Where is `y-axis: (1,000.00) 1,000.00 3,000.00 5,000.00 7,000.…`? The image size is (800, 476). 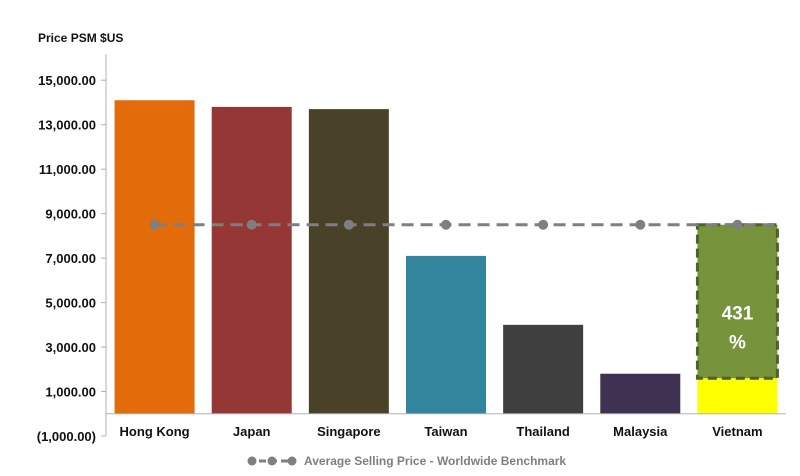 y-axis: (1,000.00) 1,000.00 3,000.00 5,000.00 7,000.… is located at coordinates (72, 249).